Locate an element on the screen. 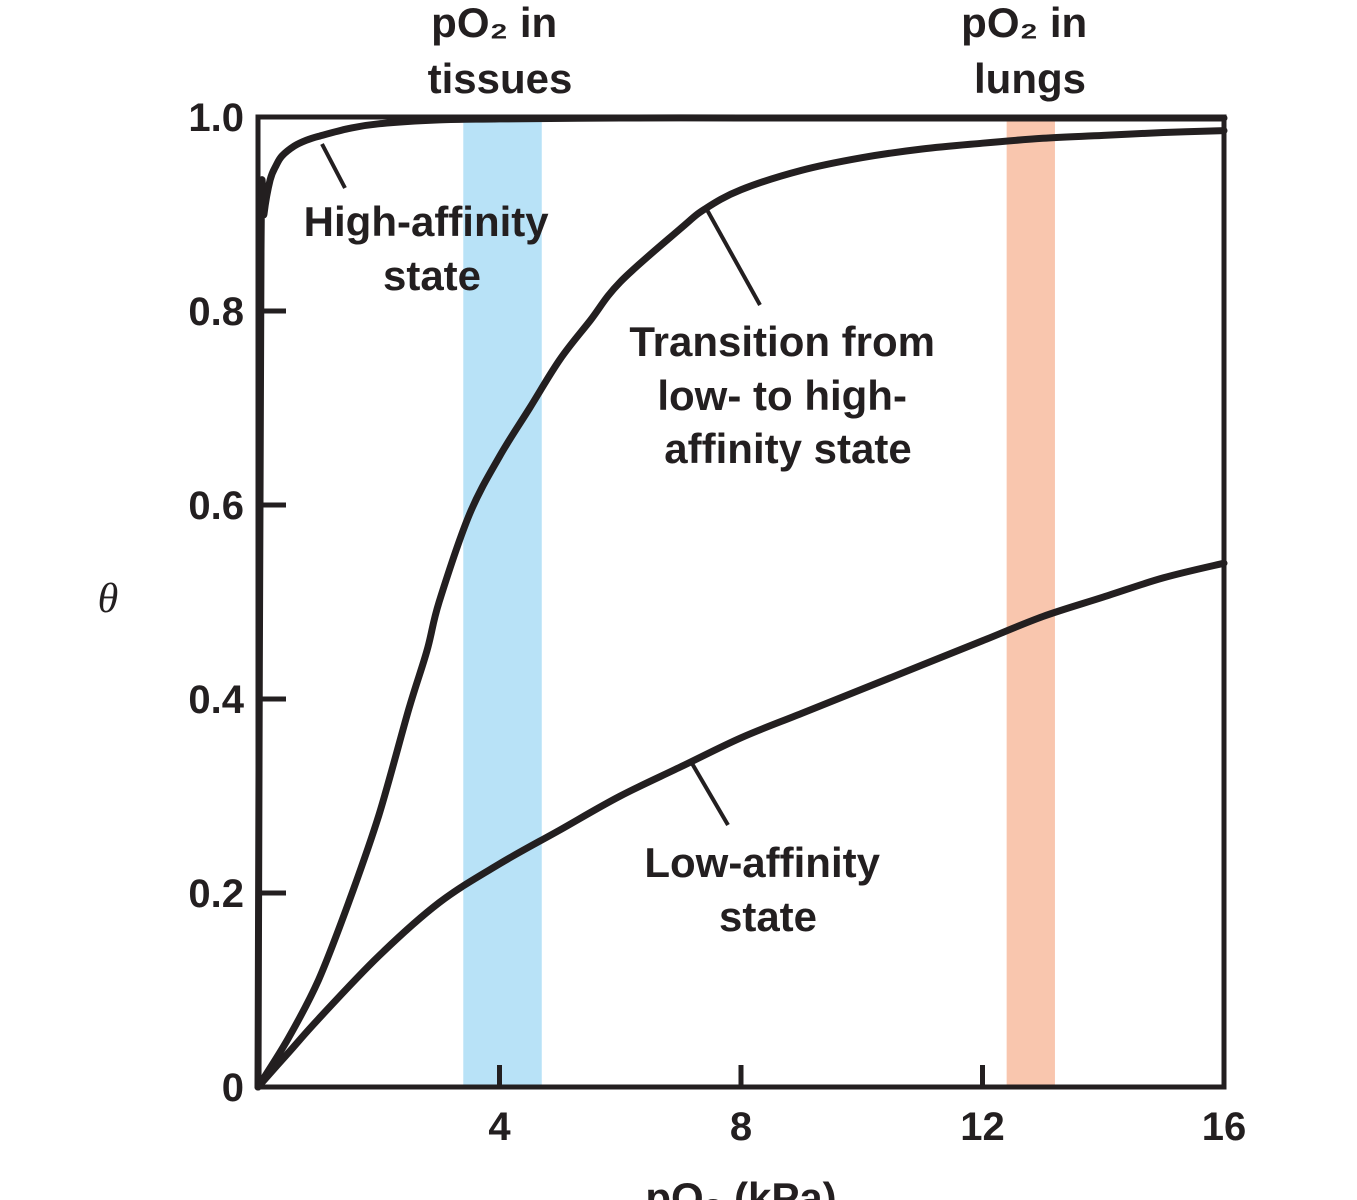 The image size is (1357, 1200). x-tick-label-3: 16 is located at coordinates (1224, 1127).